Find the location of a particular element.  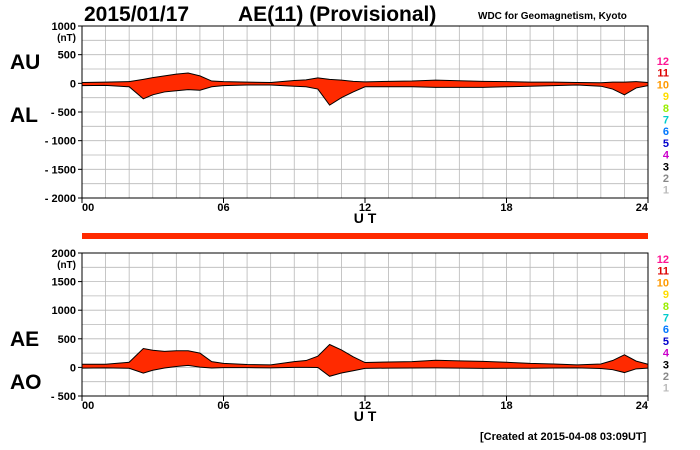

series-line-al is located at coordinates (365, 95).